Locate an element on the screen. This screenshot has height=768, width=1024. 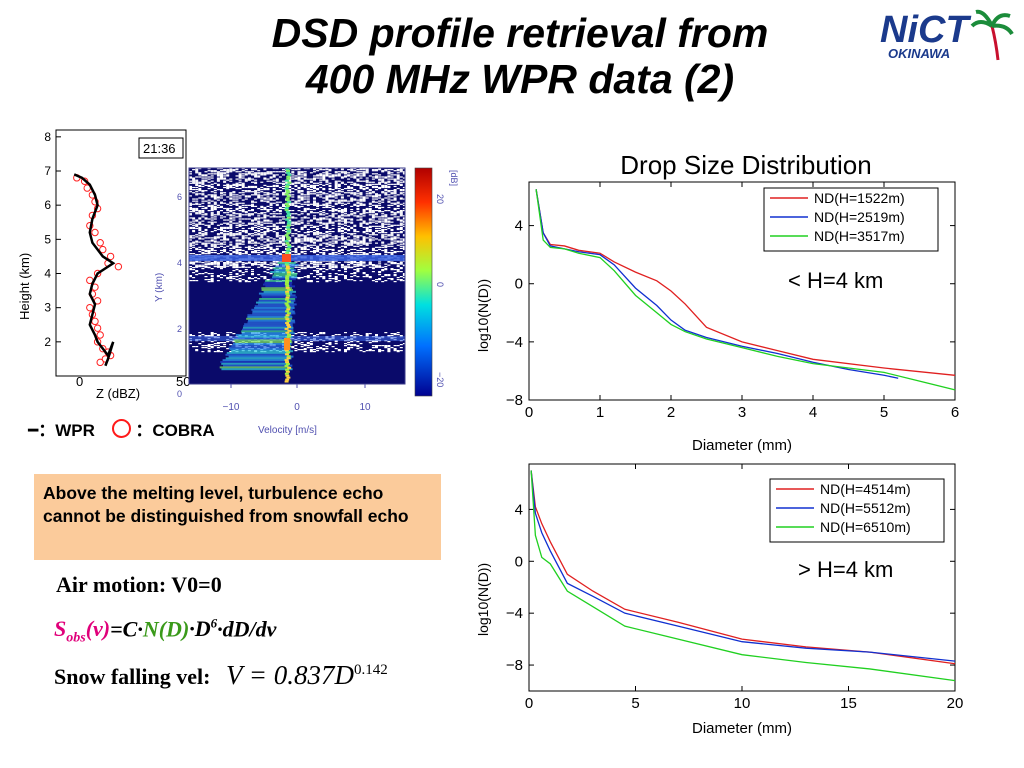
profile-marks is located at coordinates (98, 270).